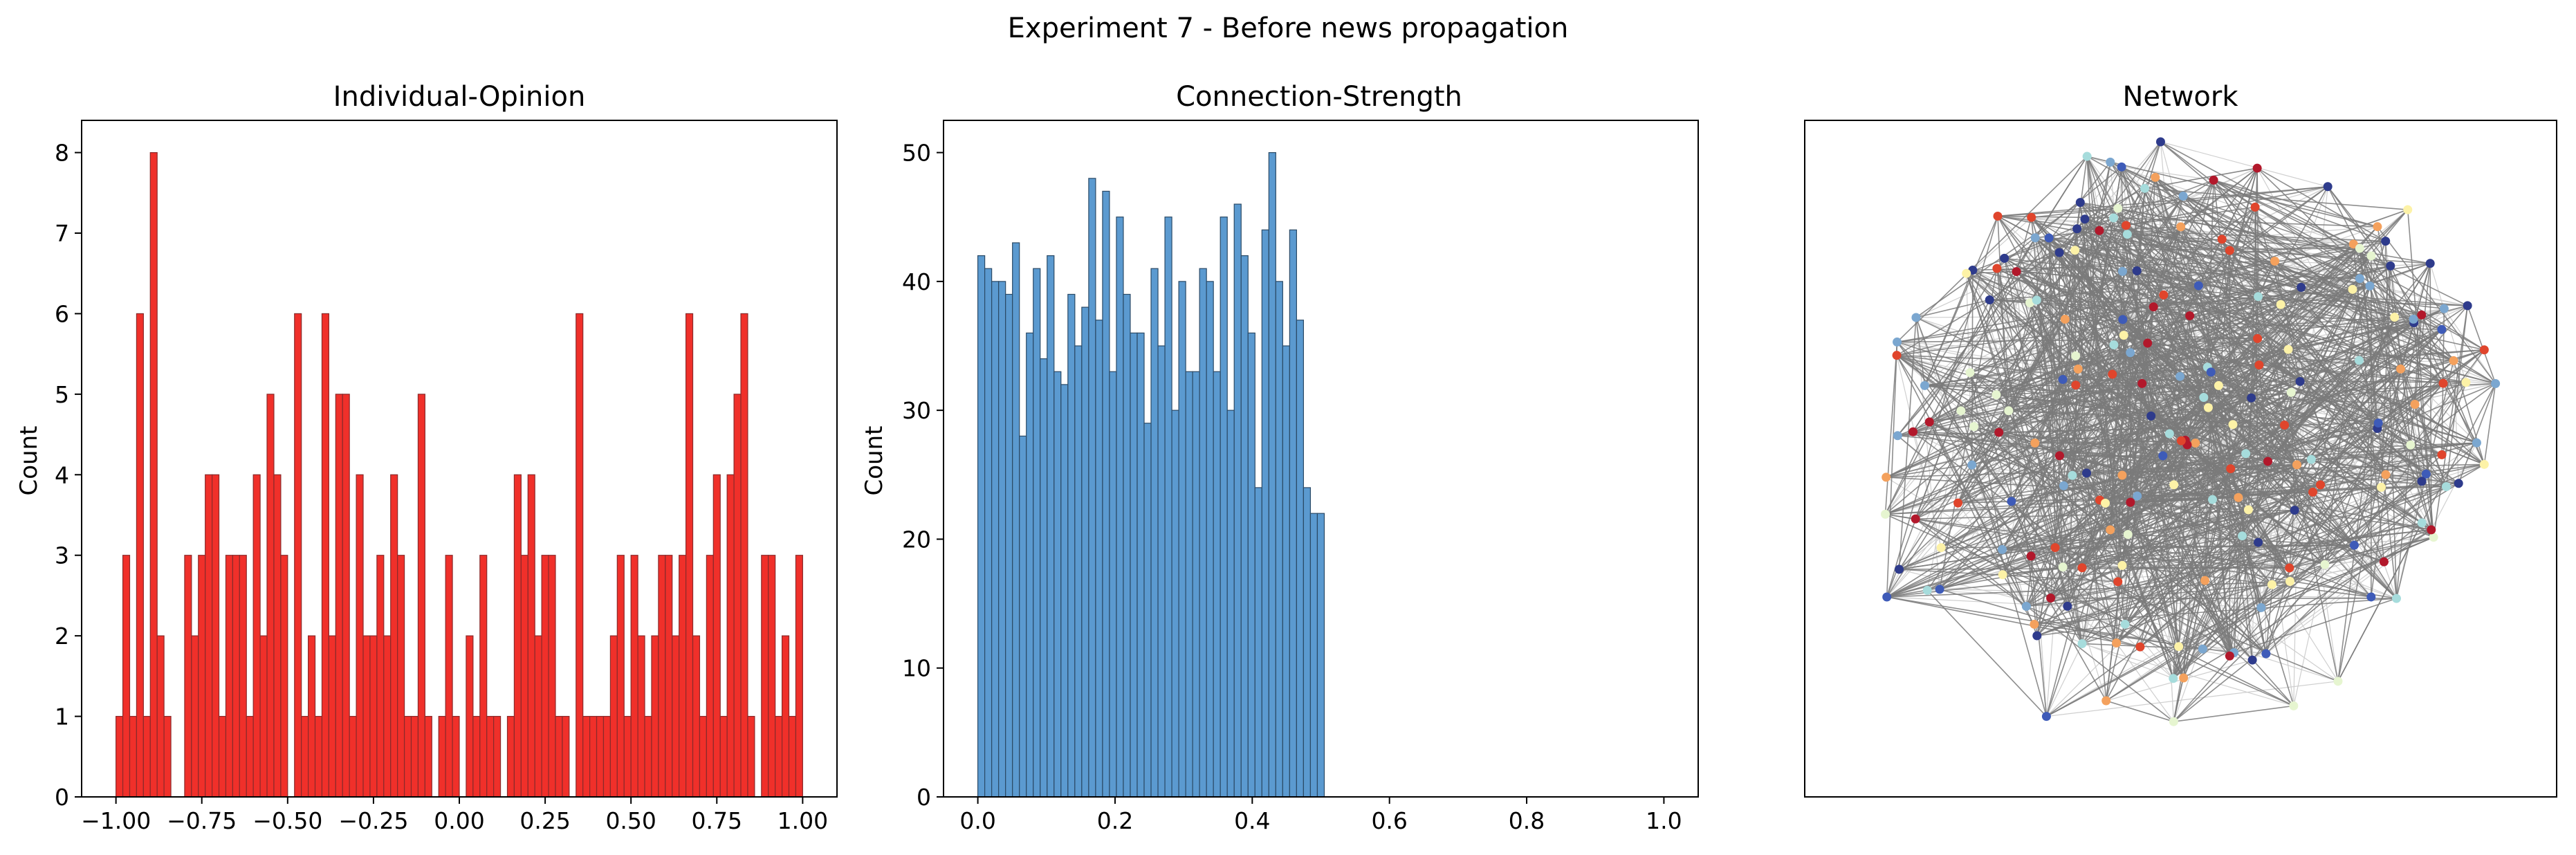 The height and width of the screenshot is (855, 2576). I want to click on connection-x-tick-label: 0.8, so click(1527, 820).